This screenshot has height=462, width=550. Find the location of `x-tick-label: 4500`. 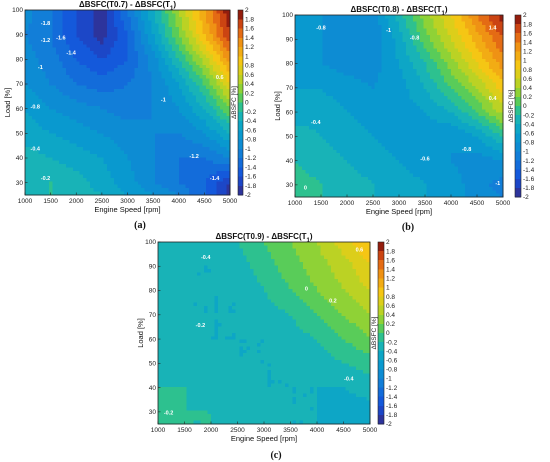

x-tick-label: 4500 is located at coordinates (204, 201).